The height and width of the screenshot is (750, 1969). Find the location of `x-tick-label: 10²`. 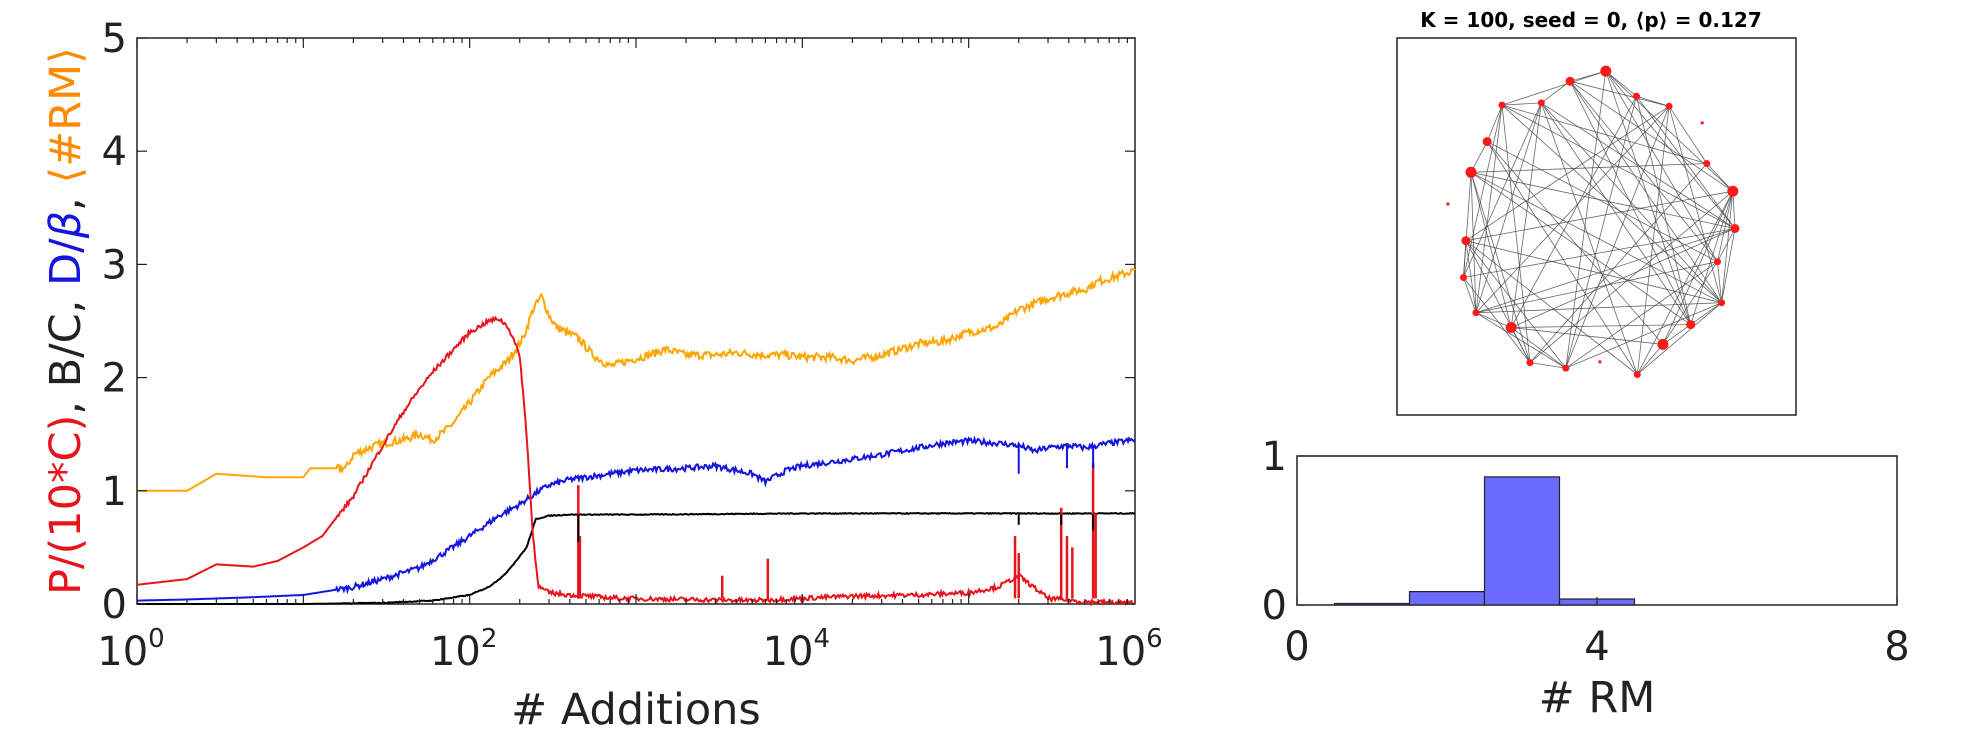

x-tick-label: 10² is located at coordinates (463, 649).